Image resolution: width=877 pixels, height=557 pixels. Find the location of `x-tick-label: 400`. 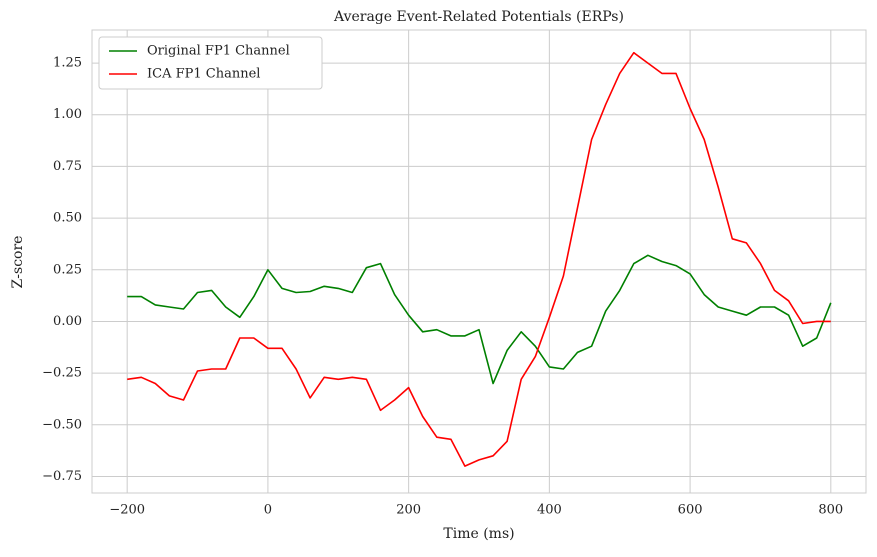

x-tick-label: 400 is located at coordinates (549, 510).